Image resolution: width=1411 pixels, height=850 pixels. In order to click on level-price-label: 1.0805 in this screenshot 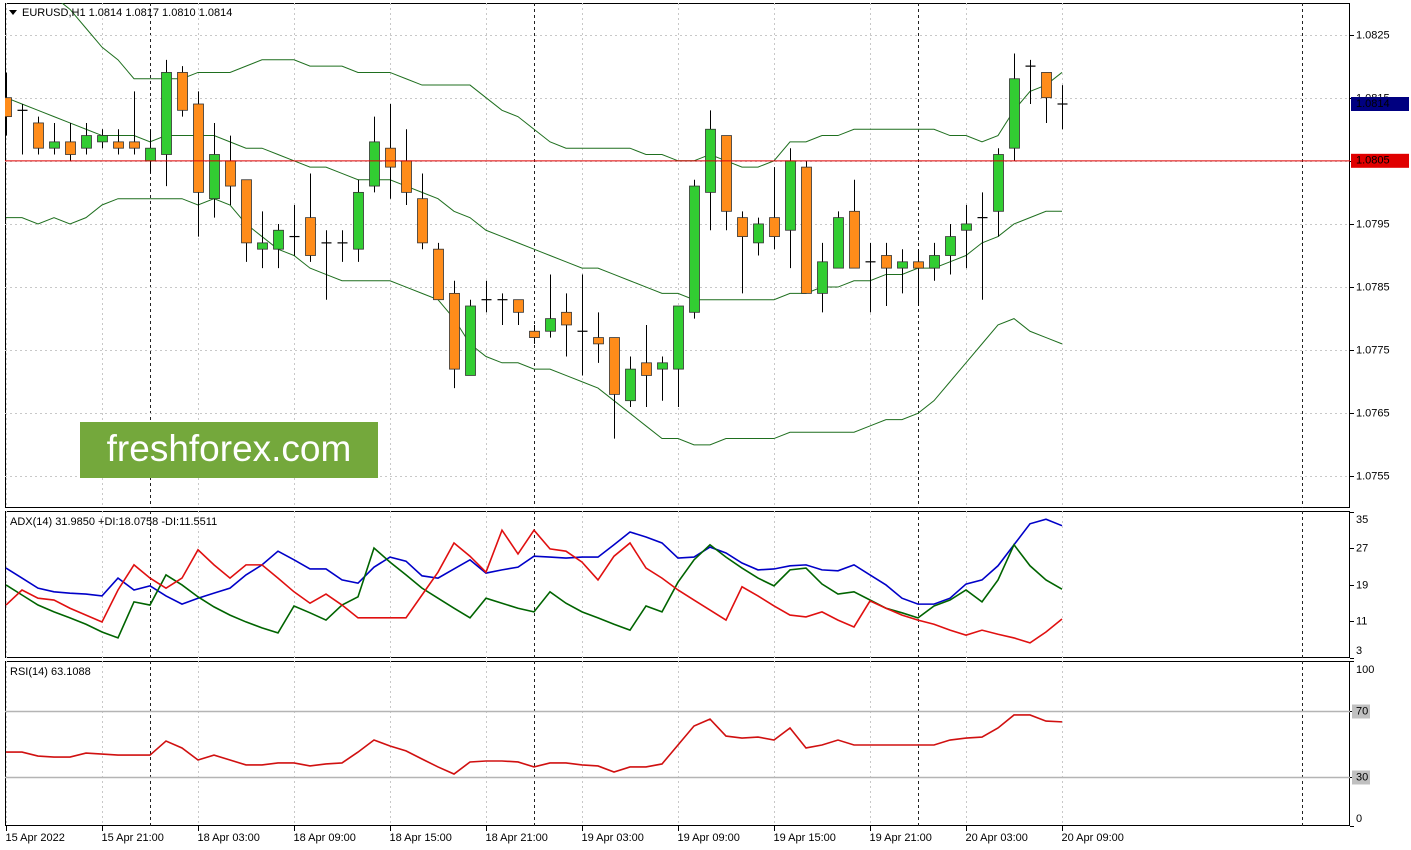, I will do `click(1373, 161)`.